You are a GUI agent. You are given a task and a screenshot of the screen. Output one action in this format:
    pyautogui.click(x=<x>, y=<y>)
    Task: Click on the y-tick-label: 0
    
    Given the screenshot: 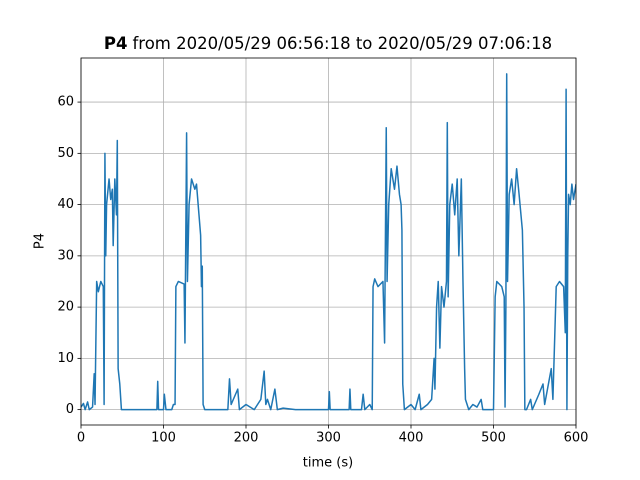 What is the action you would take?
    pyautogui.click(x=70, y=409)
    